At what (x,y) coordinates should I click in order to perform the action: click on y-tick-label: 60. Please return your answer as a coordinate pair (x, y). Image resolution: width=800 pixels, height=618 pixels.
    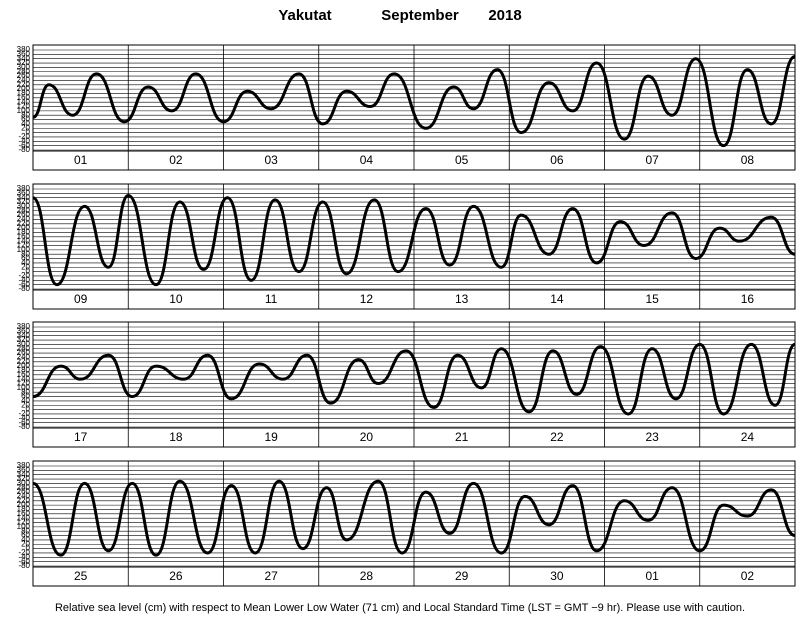
    Looking at the image, I should click on (25, 535).